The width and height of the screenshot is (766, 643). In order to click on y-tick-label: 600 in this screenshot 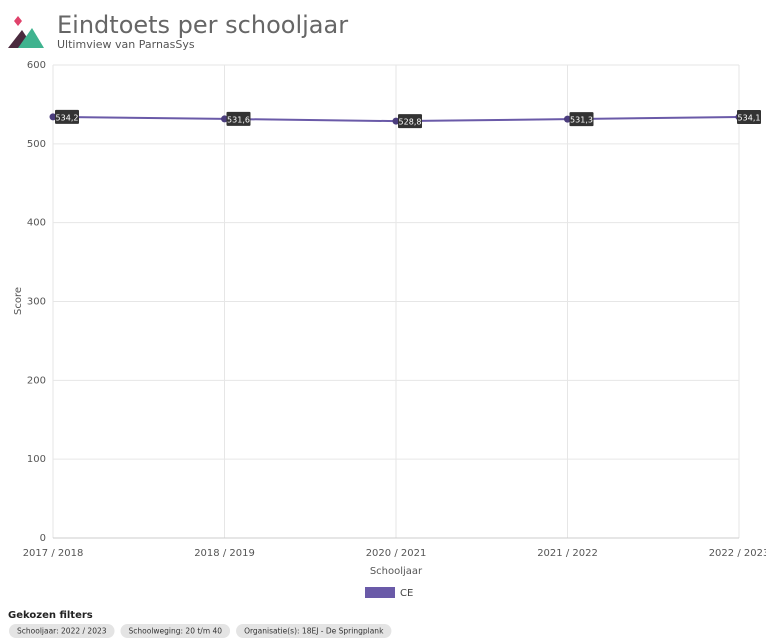, I will do `click(36, 65)`.